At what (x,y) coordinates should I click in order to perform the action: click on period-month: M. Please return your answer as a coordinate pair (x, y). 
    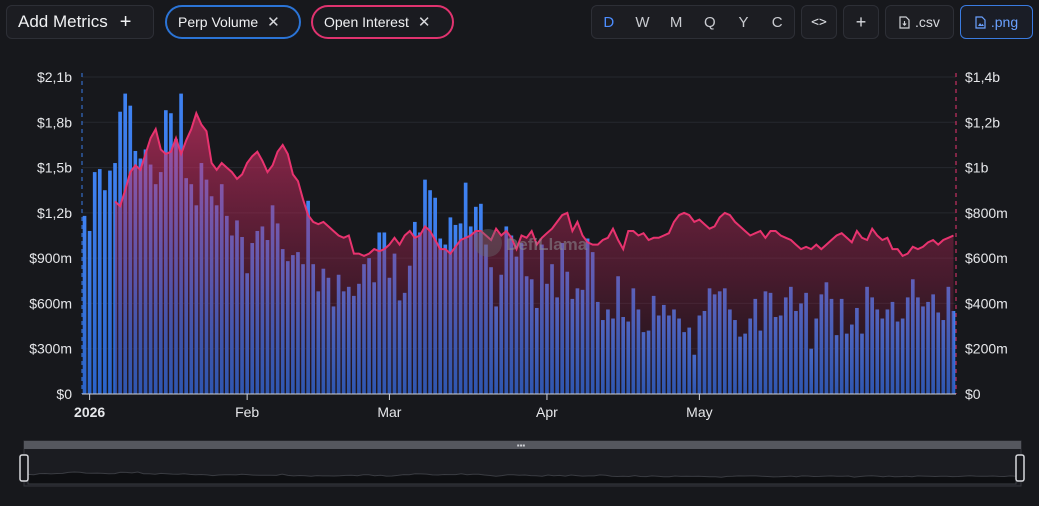
    Looking at the image, I should click on (676, 22).